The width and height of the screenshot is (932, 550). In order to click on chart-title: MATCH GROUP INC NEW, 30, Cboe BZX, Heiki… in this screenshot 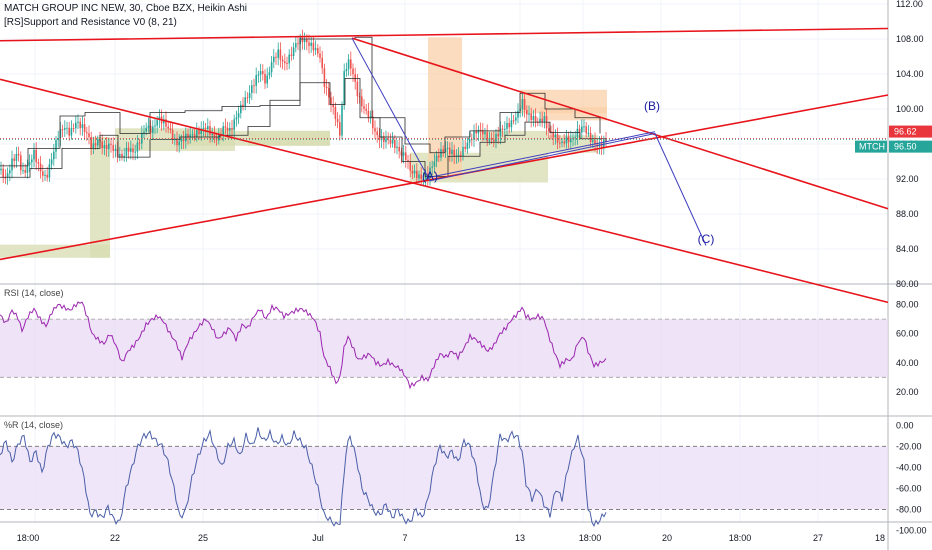, I will do `click(126, 8)`.